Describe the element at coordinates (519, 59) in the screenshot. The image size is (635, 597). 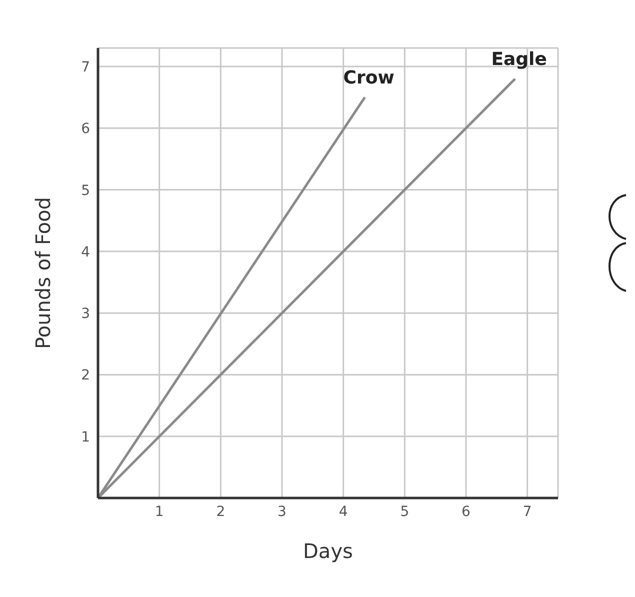
I see `series-label: Eagle` at that location.